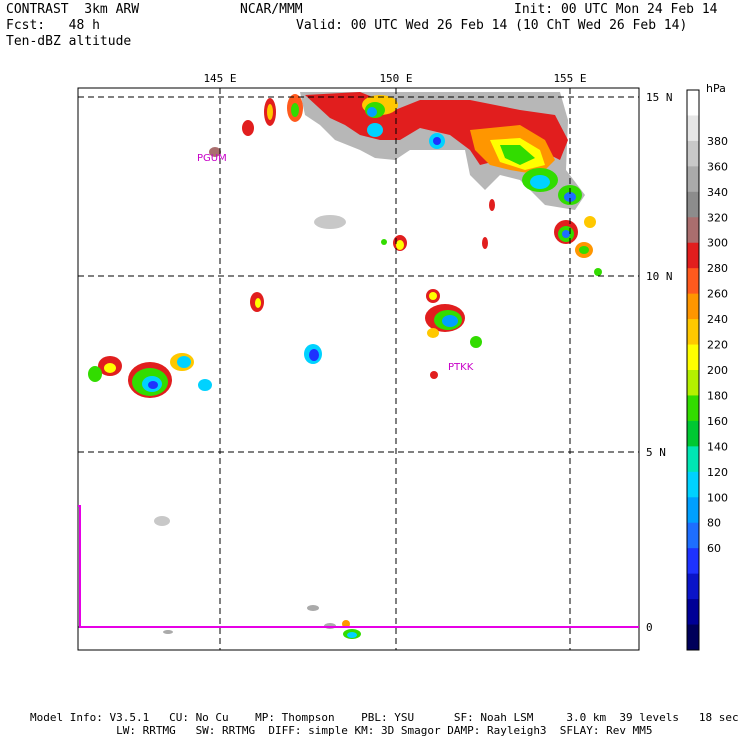 This screenshot has height=740, width=740. I want to click on forecast-hour: Fcst: 48 h, so click(53, 25).